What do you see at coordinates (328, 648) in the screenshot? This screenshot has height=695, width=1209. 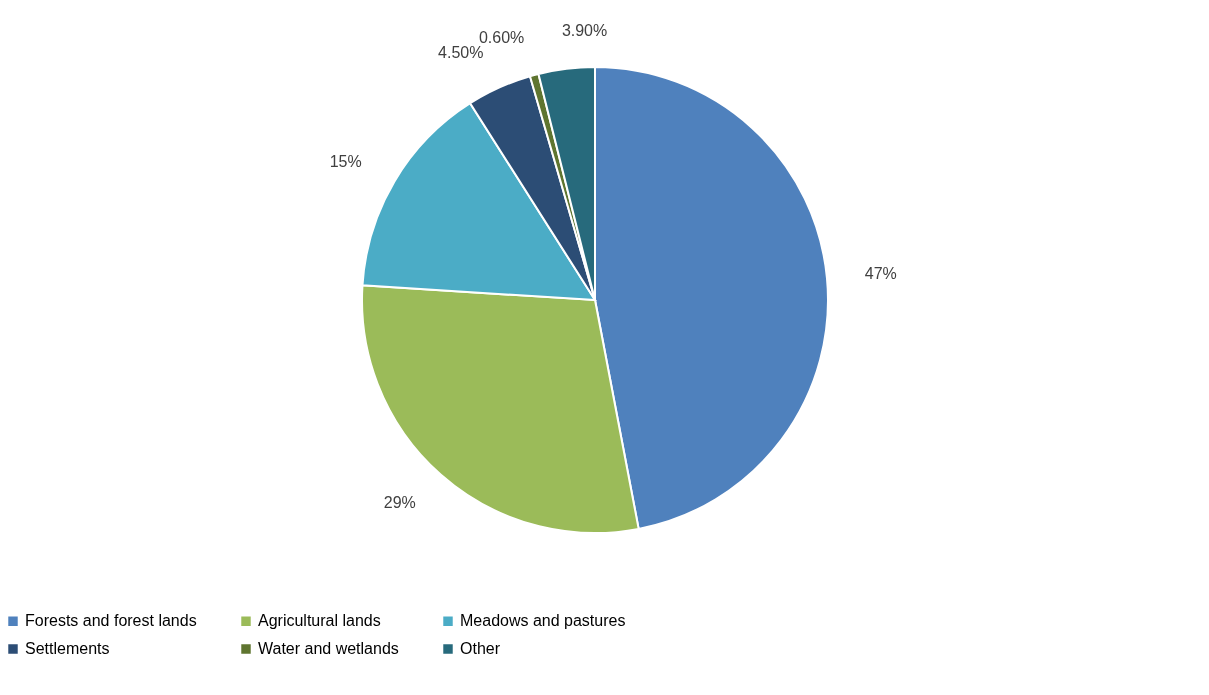 I see `legend-label: Water and wetlands` at bounding box center [328, 648].